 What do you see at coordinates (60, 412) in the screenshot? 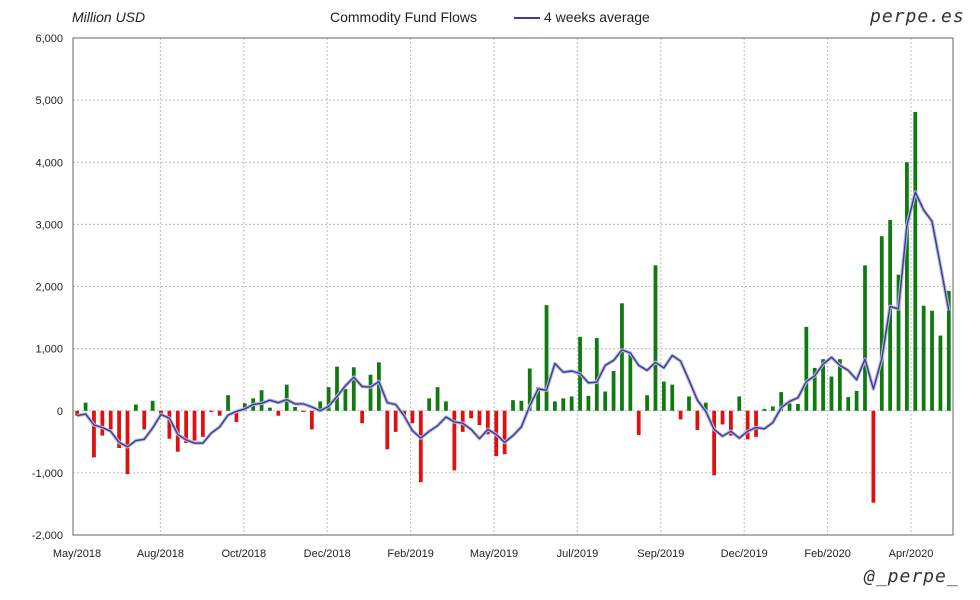
I see `y-tick-label: 0` at bounding box center [60, 412].